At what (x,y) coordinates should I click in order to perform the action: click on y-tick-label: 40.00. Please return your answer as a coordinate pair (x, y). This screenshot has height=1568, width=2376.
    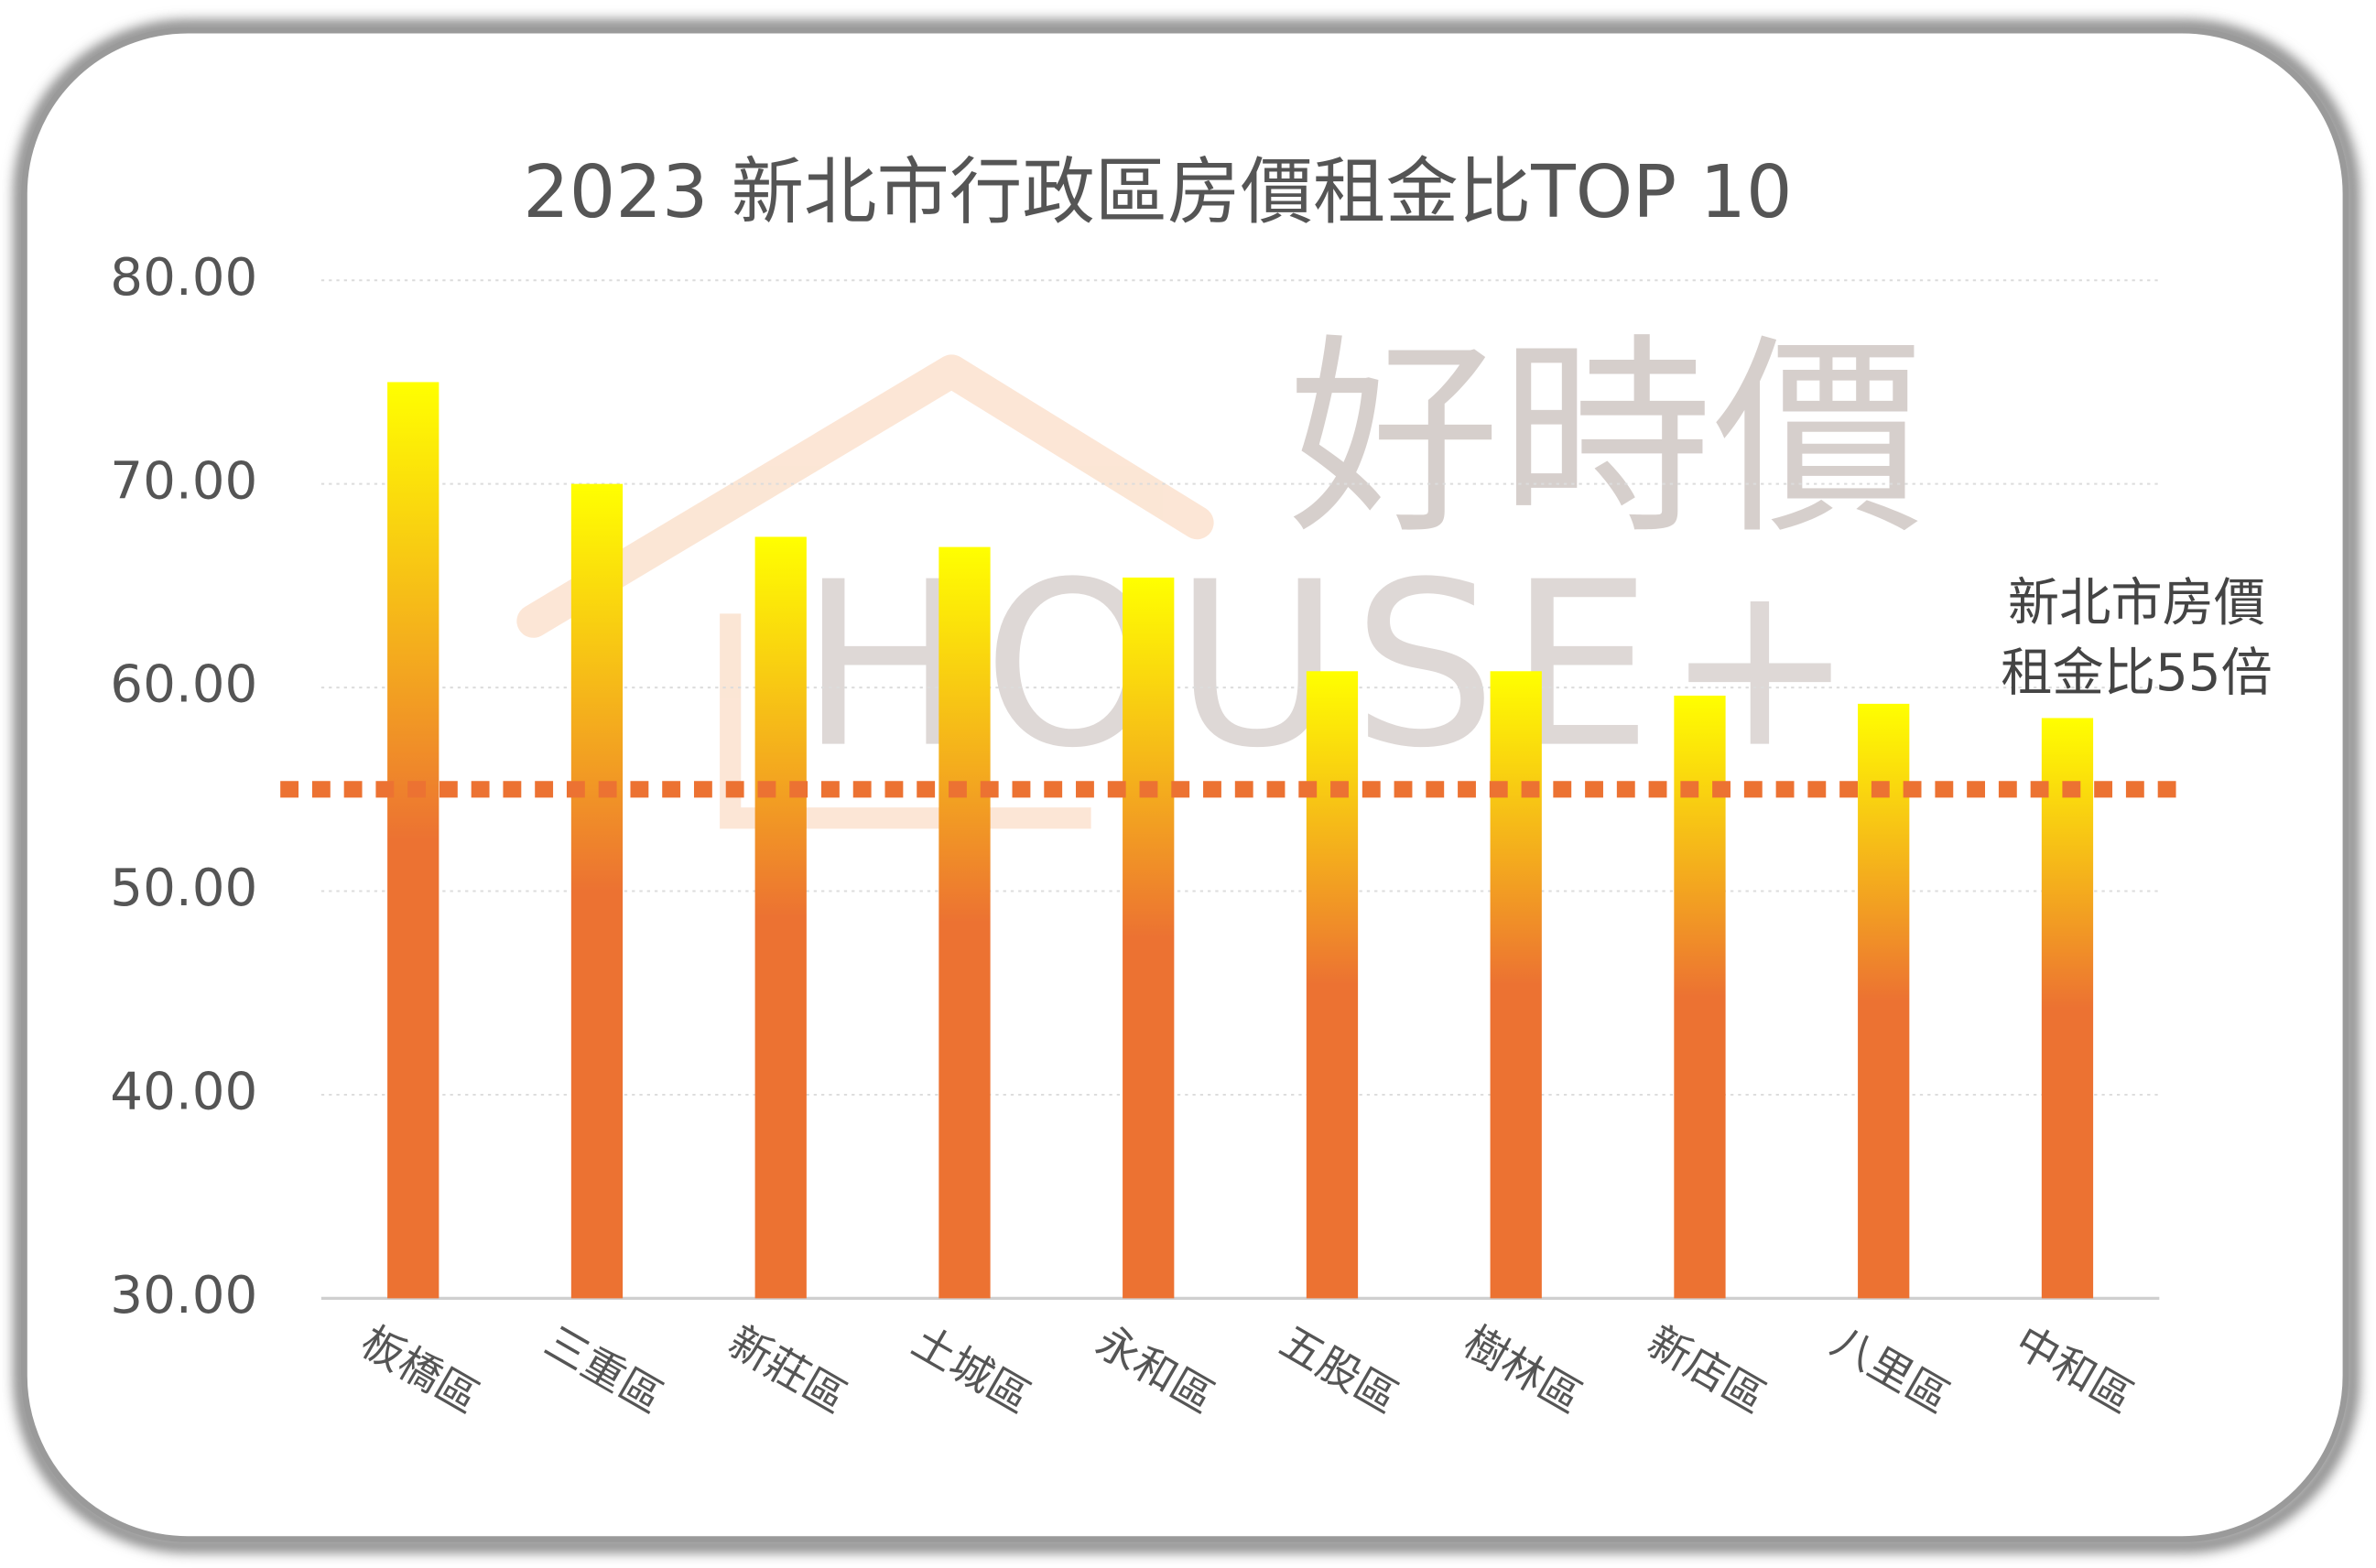
    Looking at the image, I should click on (183, 1093).